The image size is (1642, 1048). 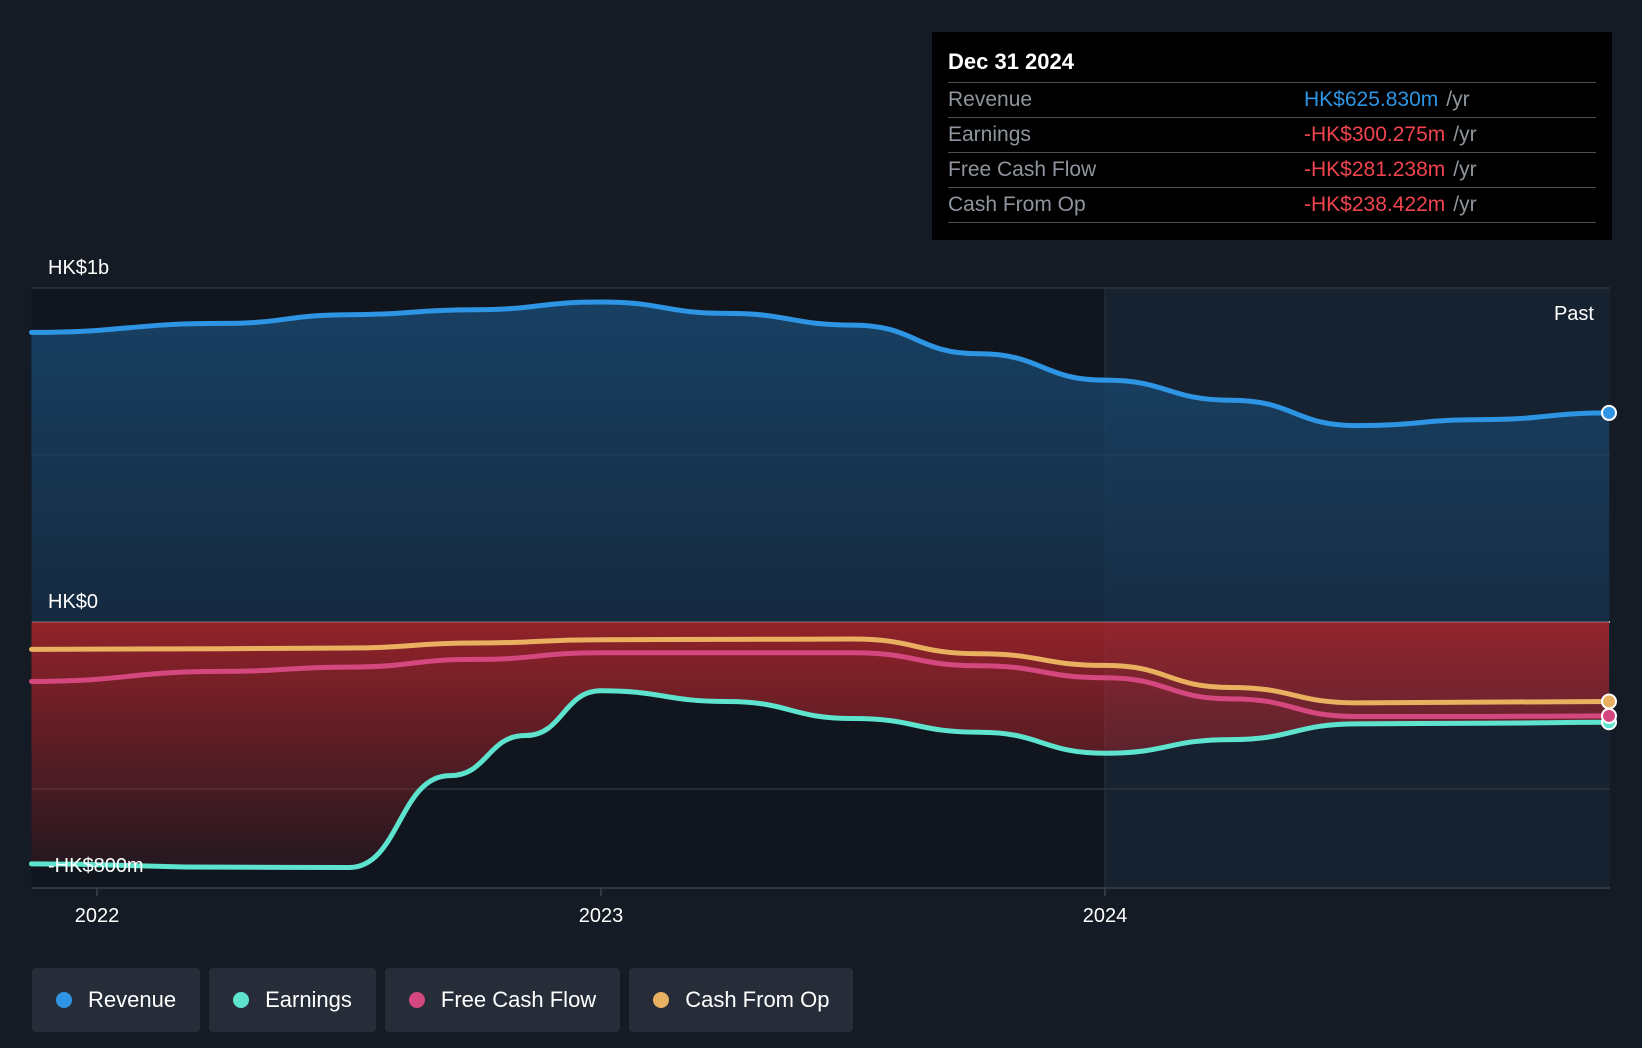 I want to click on tooltip-label: Revenue, so click(x=990, y=99).